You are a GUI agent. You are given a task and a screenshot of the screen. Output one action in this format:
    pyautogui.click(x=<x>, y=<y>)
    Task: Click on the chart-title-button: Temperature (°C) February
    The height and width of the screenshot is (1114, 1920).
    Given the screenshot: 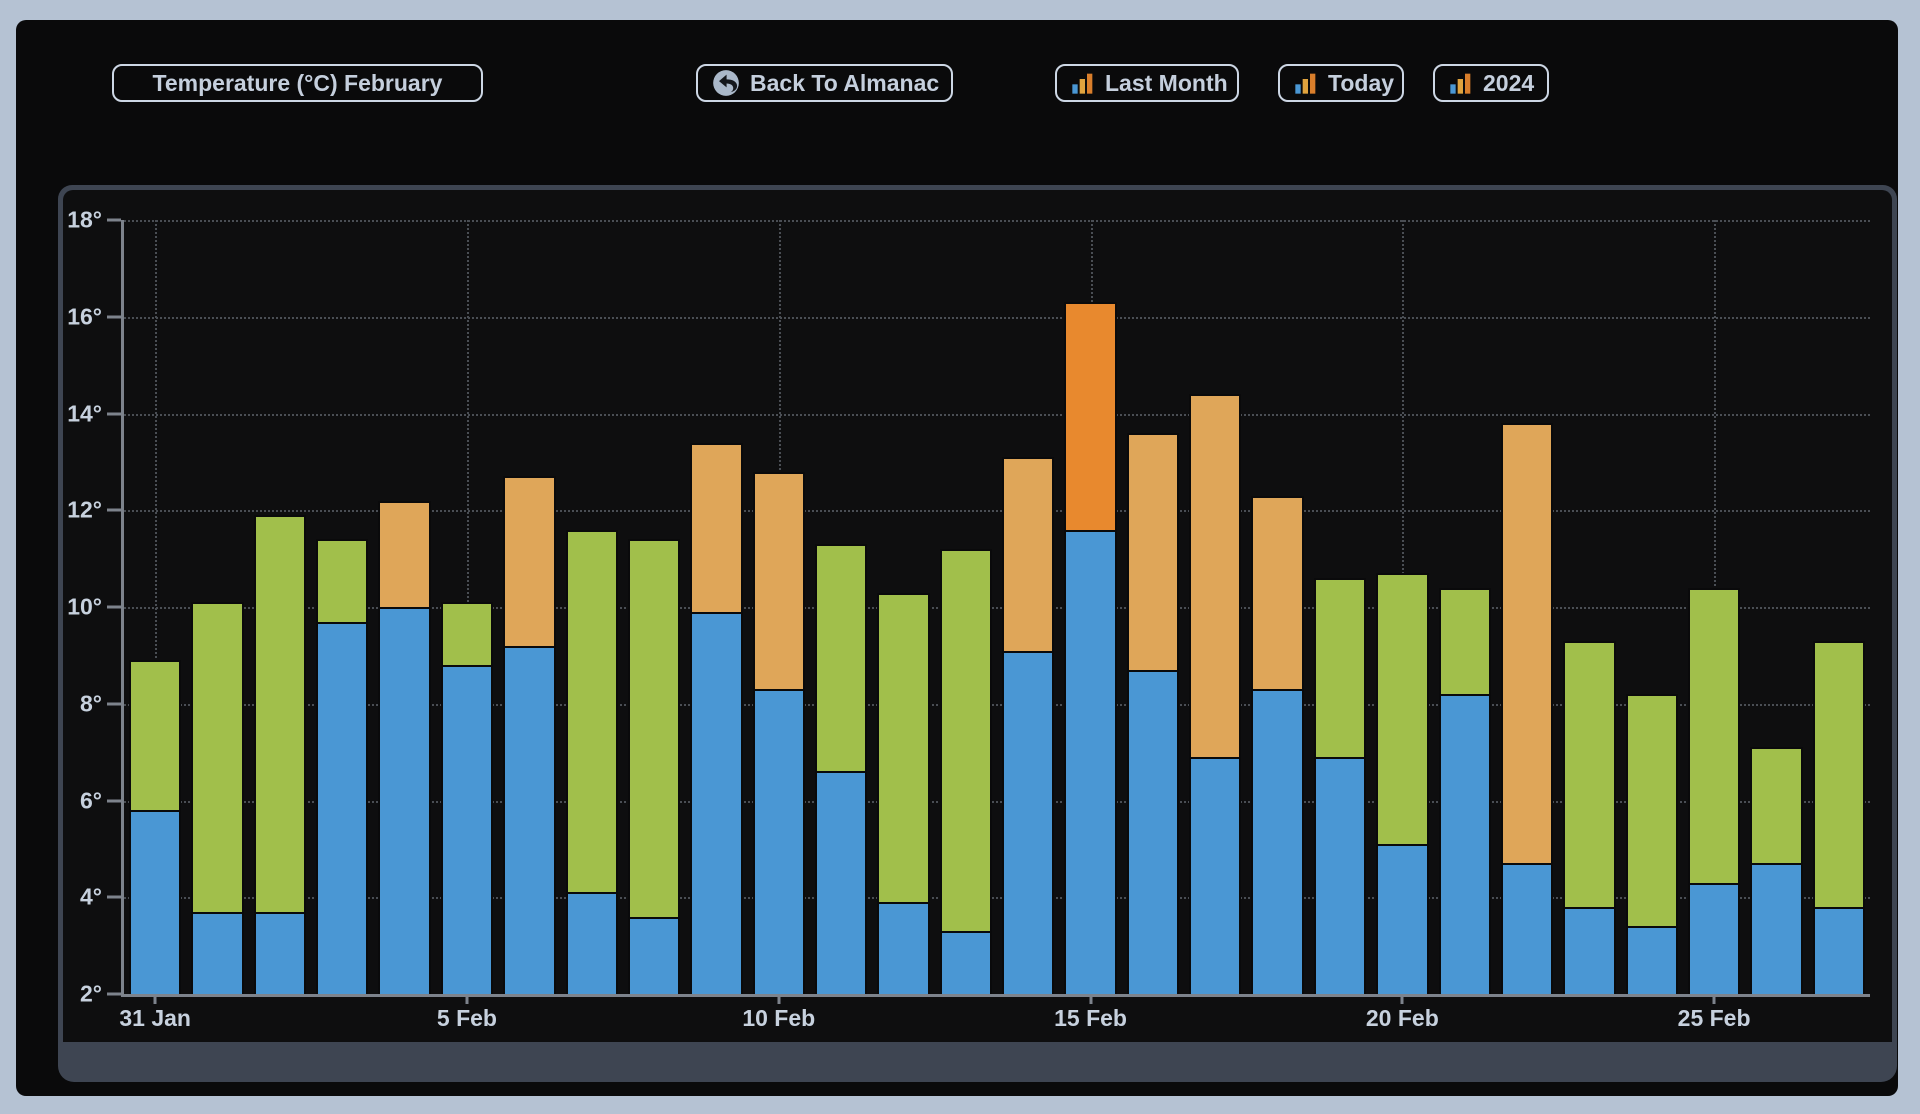 What is the action you would take?
    pyautogui.click(x=297, y=83)
    